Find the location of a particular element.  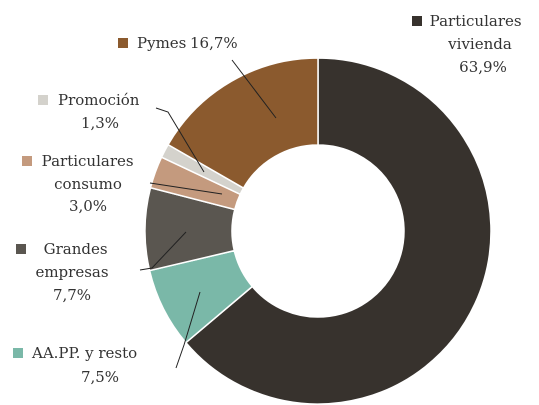

label-line: empresas is located at coordinates (71, 272).